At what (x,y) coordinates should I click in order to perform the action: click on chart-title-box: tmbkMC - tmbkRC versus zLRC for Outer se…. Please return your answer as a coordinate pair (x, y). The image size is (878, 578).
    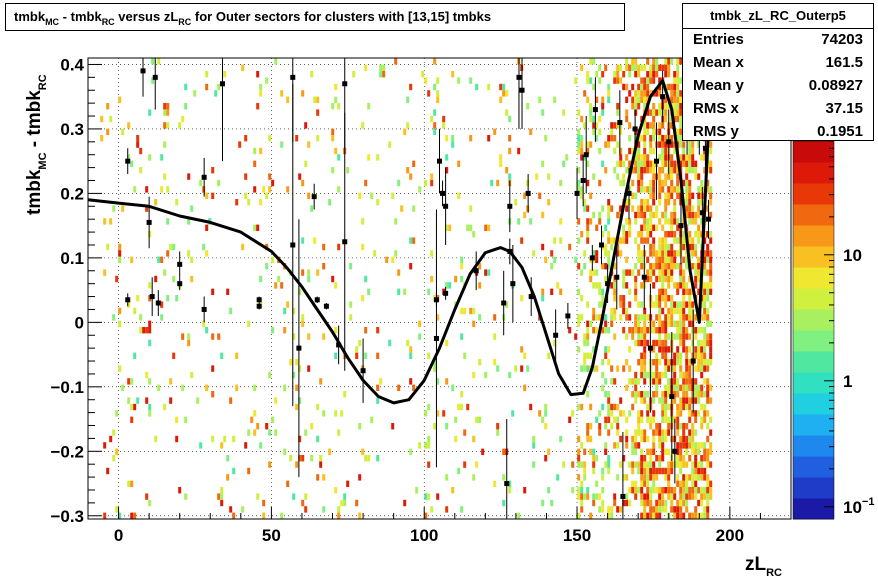
    Looking at the image, I should click on (315, 17).